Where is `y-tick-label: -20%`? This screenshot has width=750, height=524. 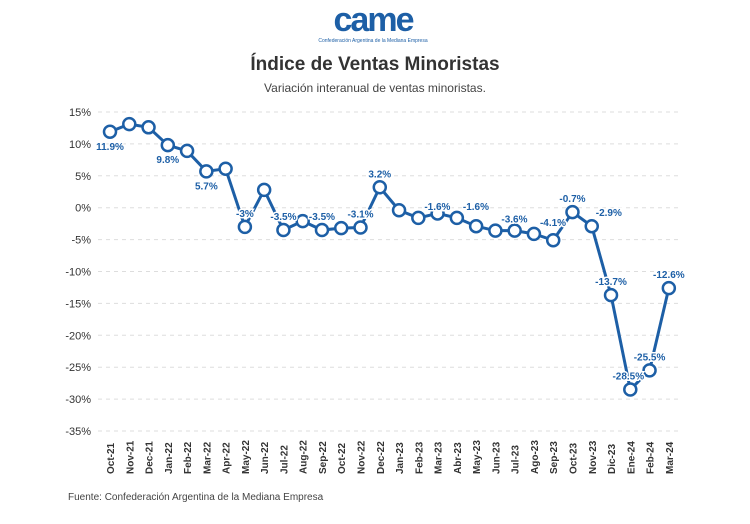 y-tick-label: -20% is located at coordinates (78, 336).